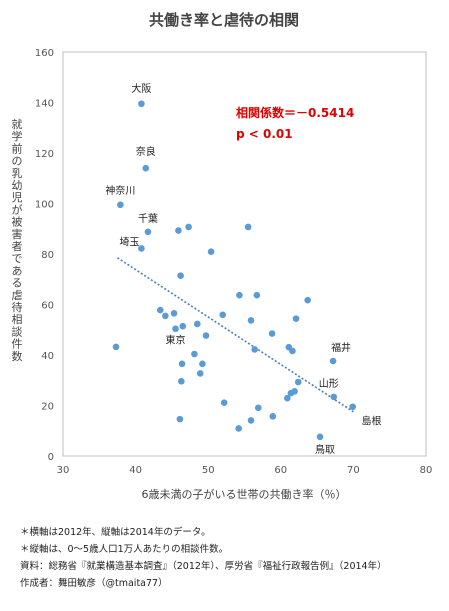  What do you see at coordinates (63, 470) in the screenshot?
I see `x-tick-30: 30` at bounding box center [63, 470].